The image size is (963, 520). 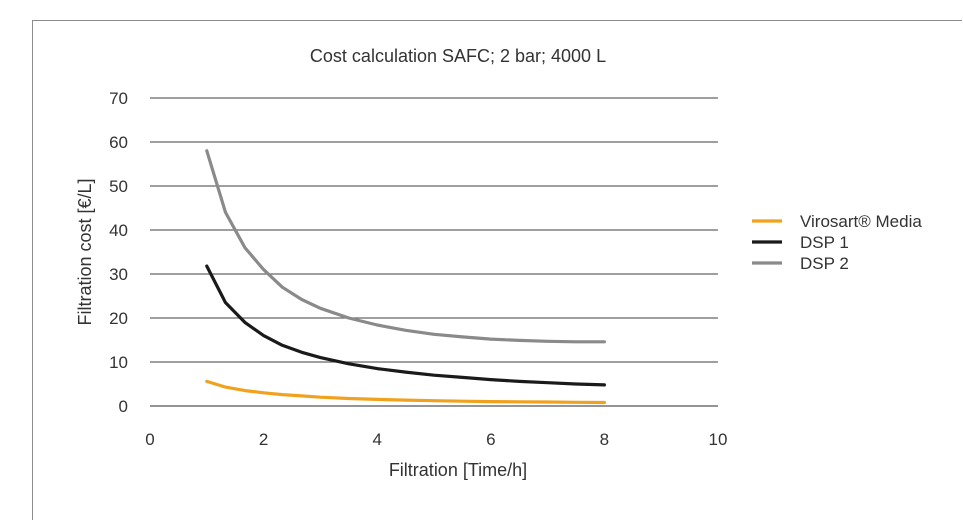 I want to click on legend: Virosart® Media DSP 1 DSP 2, so click(x=837, y=242).